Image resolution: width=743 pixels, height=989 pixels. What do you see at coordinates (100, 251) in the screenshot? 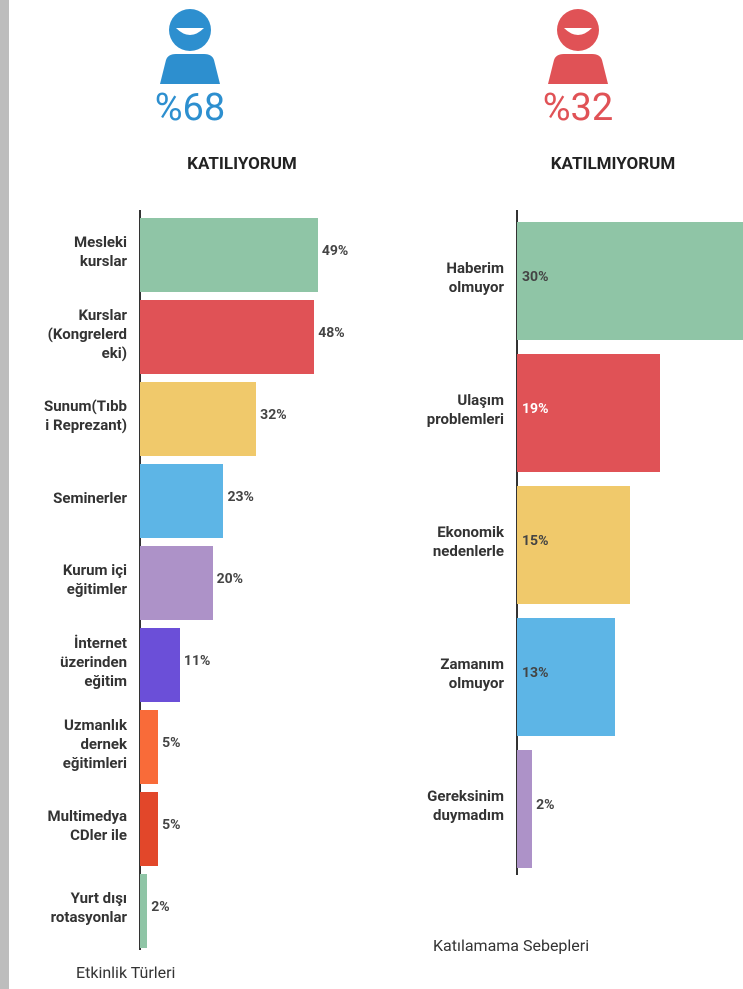
I see `category-label: Mesleki kurslar` at bounding box center [100, 251].